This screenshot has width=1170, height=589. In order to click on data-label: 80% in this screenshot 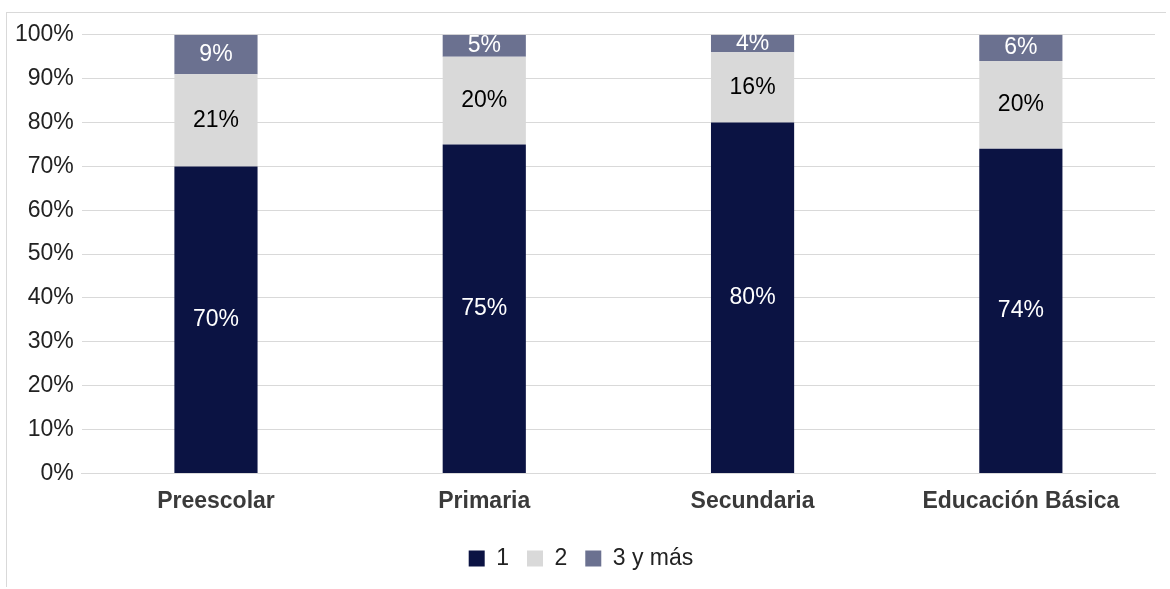, I will do `click(752, 296)`.